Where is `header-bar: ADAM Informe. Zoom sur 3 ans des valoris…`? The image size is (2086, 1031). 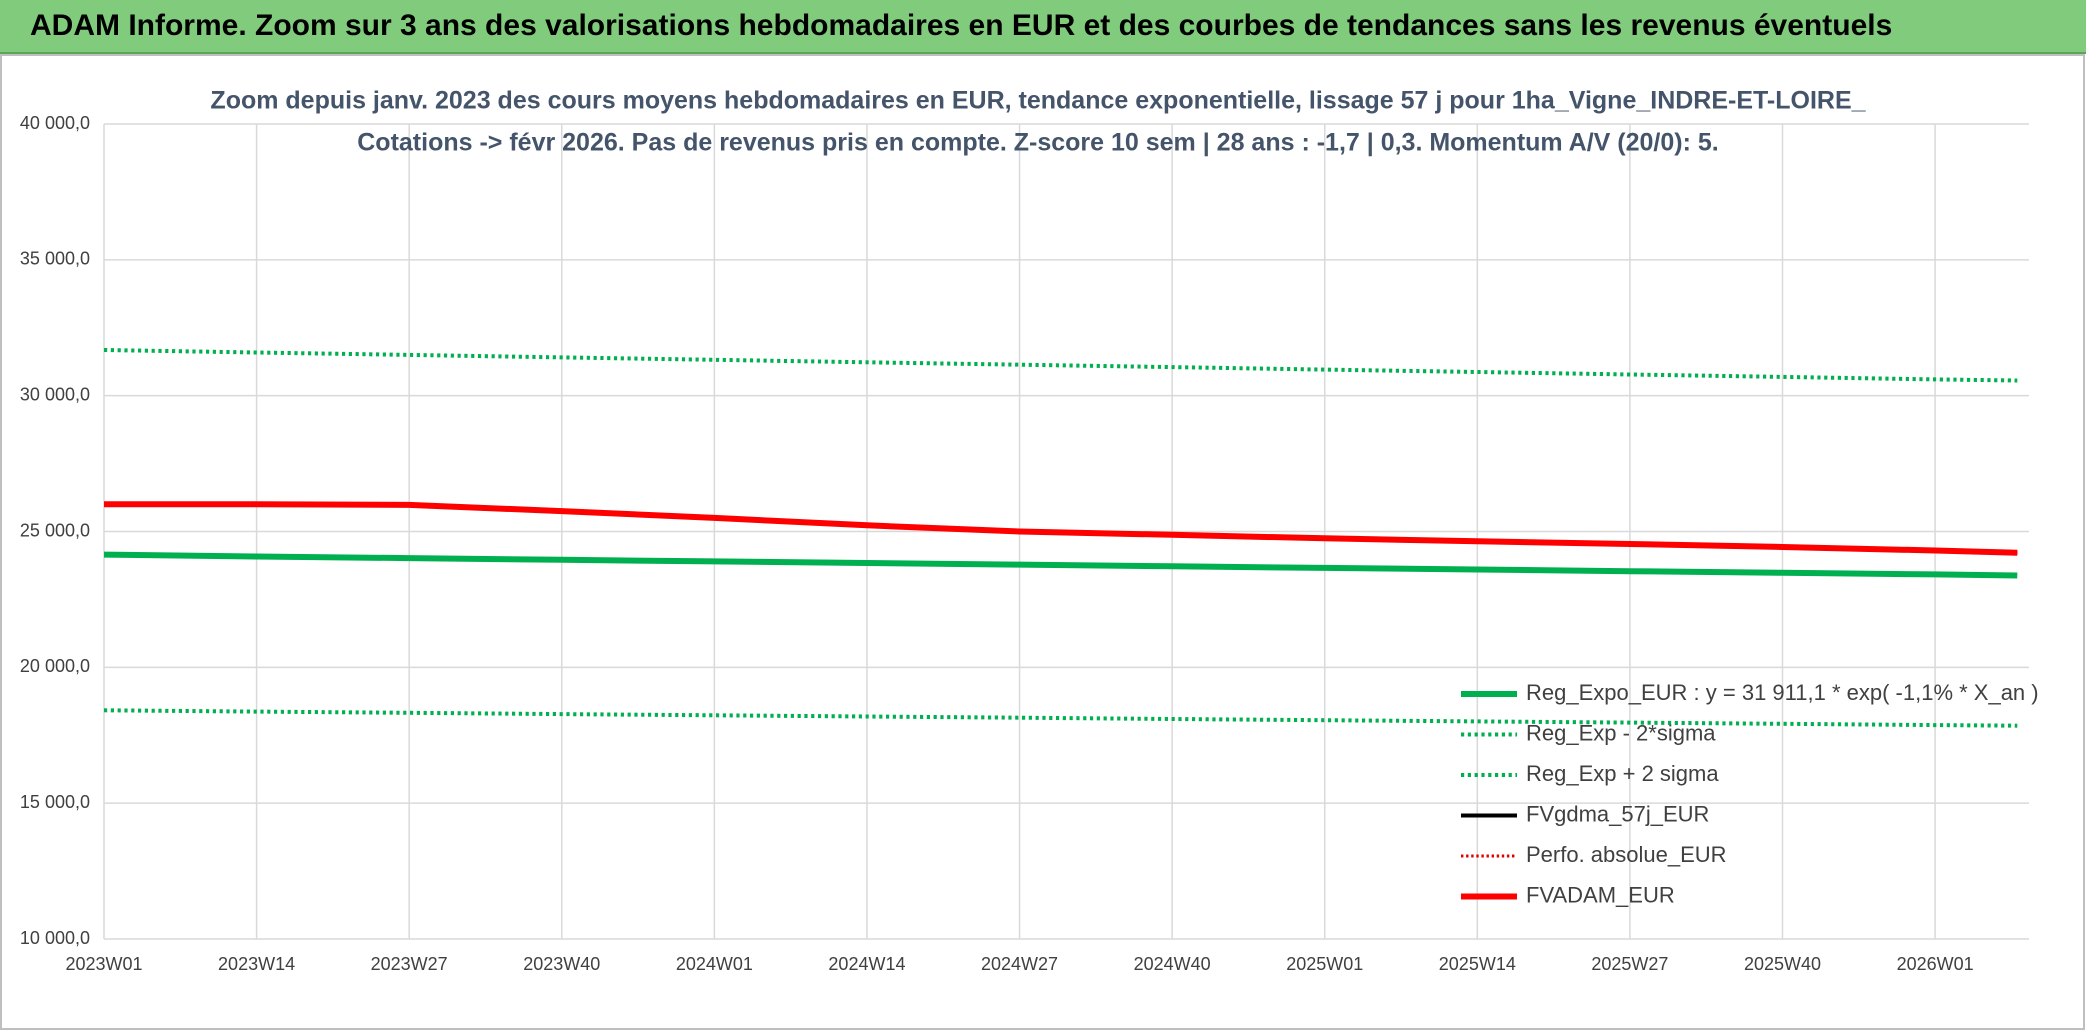
header-bar: ADAM Informe. Zoom sur 3 ans des valoris… is located at coordinates (1043, 27).